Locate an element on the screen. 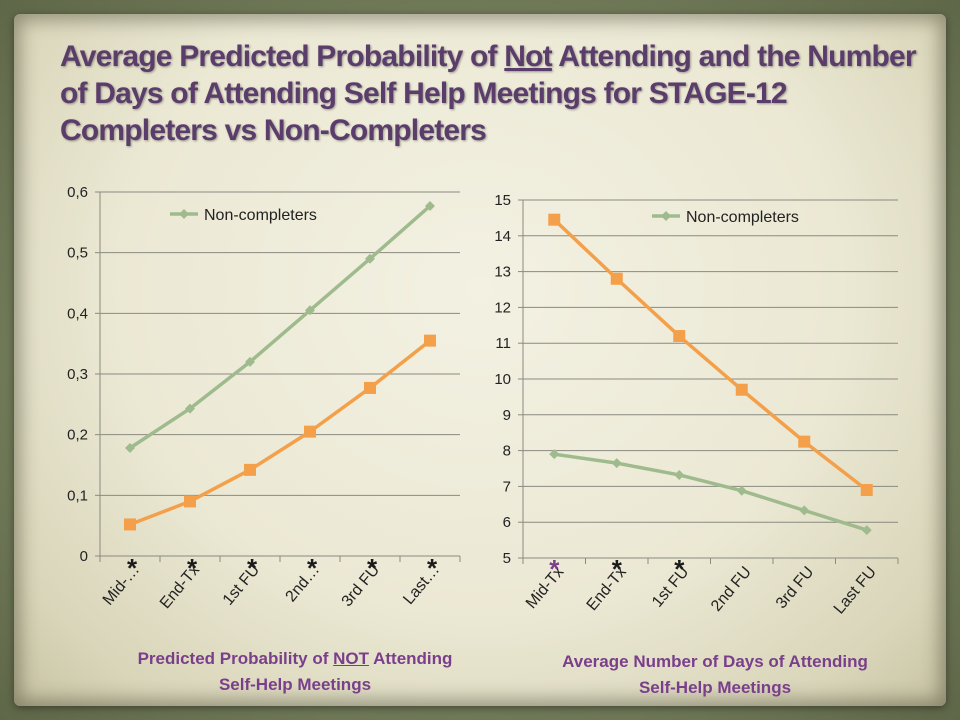 This screenshot has width=960, height=720. x-category-label: 1st FU is located at coordinates (670, 587).